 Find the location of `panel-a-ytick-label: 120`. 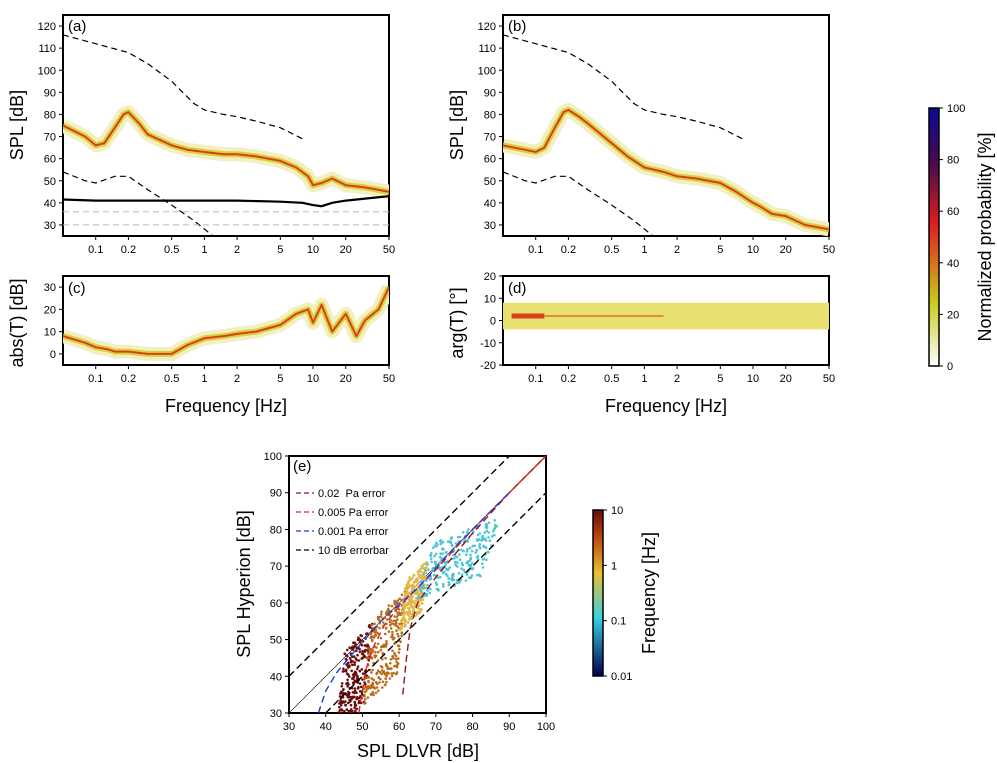

panel-a-ytick-label: 120 is located at coordinates (47, 27).